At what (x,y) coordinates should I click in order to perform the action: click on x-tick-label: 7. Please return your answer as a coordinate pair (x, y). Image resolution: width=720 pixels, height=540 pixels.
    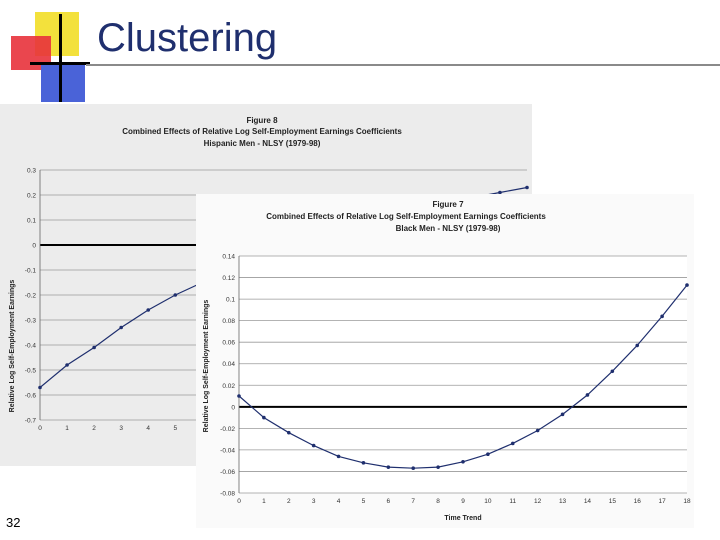
    Looking at the image, I should click on (413, 501).